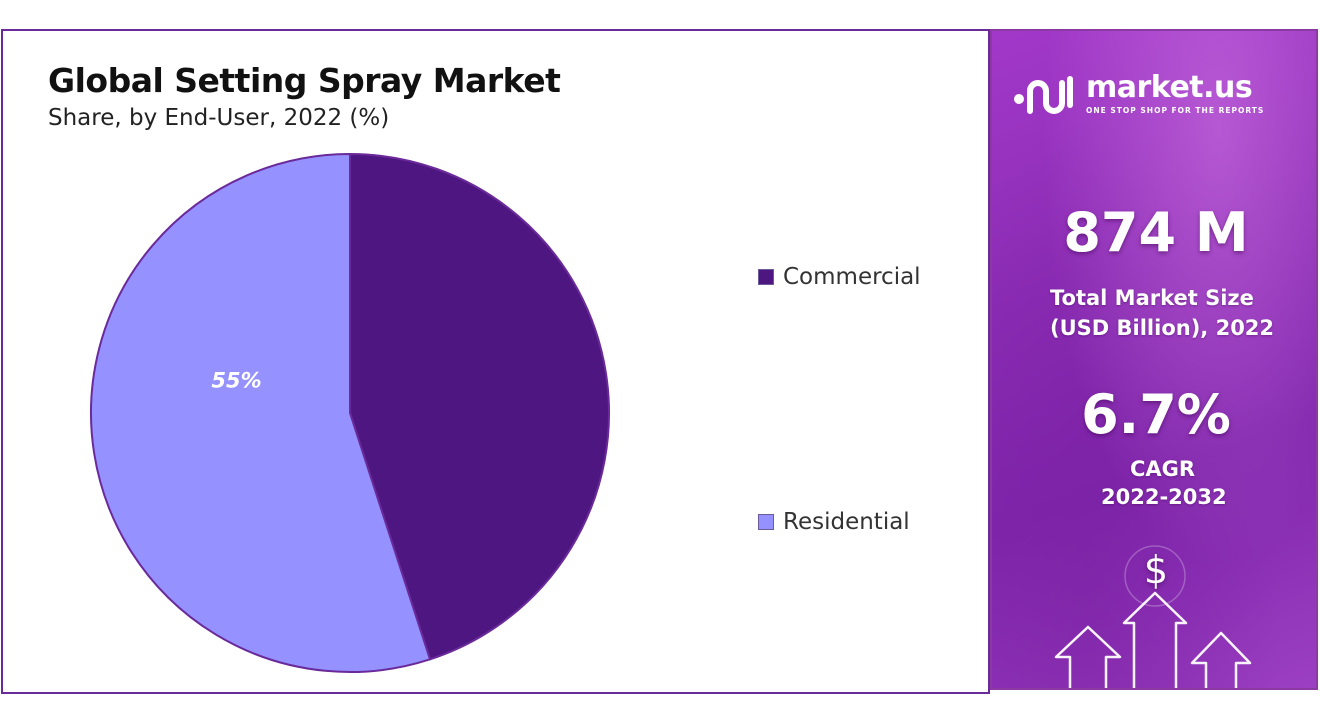 The image size is (1320, 721). I want to click on legend-swatch-residential, so click(766, 522).